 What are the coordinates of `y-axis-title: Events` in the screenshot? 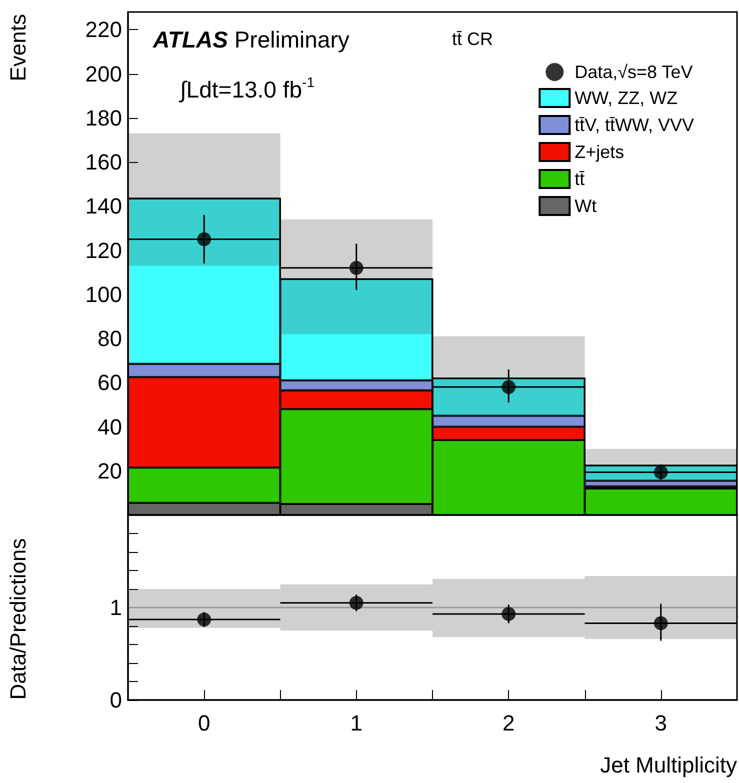 It's located at (18, 48).